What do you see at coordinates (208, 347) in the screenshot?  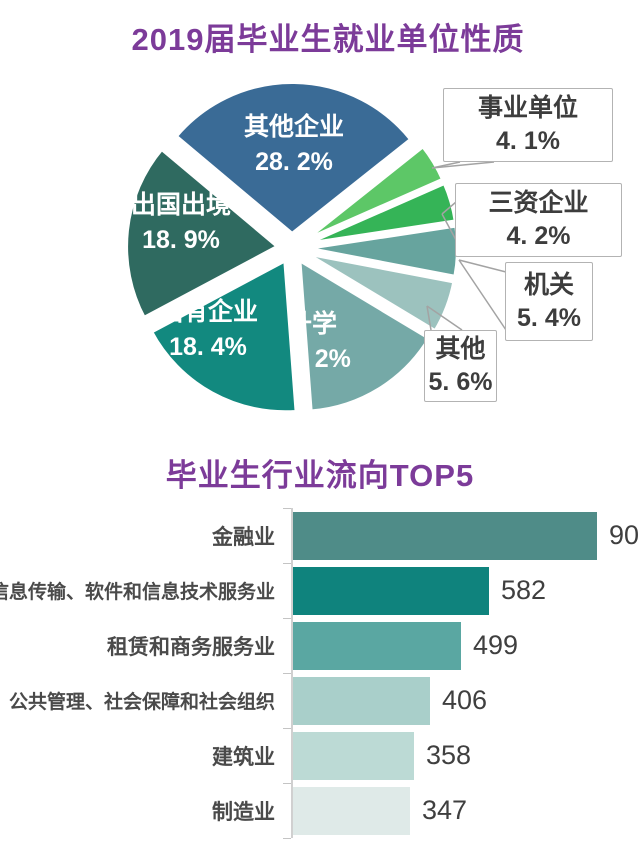 I see `pie-slice-label: 18. 4%` at bounding box center [208, 347].